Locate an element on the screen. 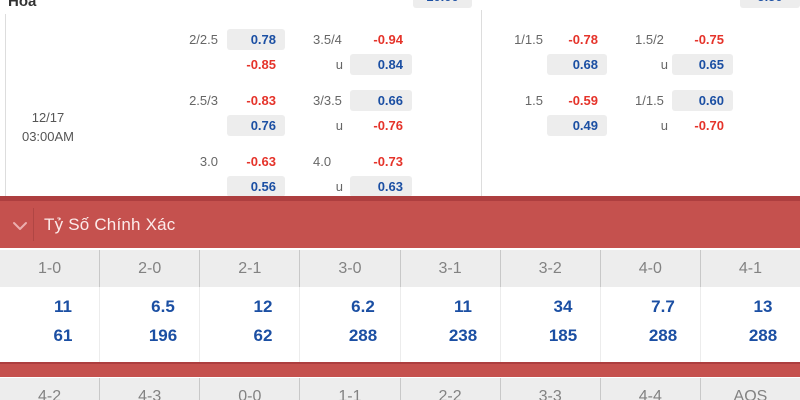 Image resolution: width=800 pixels, height=400 pixels. m1-handicap-odd: 0.78 is located at coordinates (256, 39).